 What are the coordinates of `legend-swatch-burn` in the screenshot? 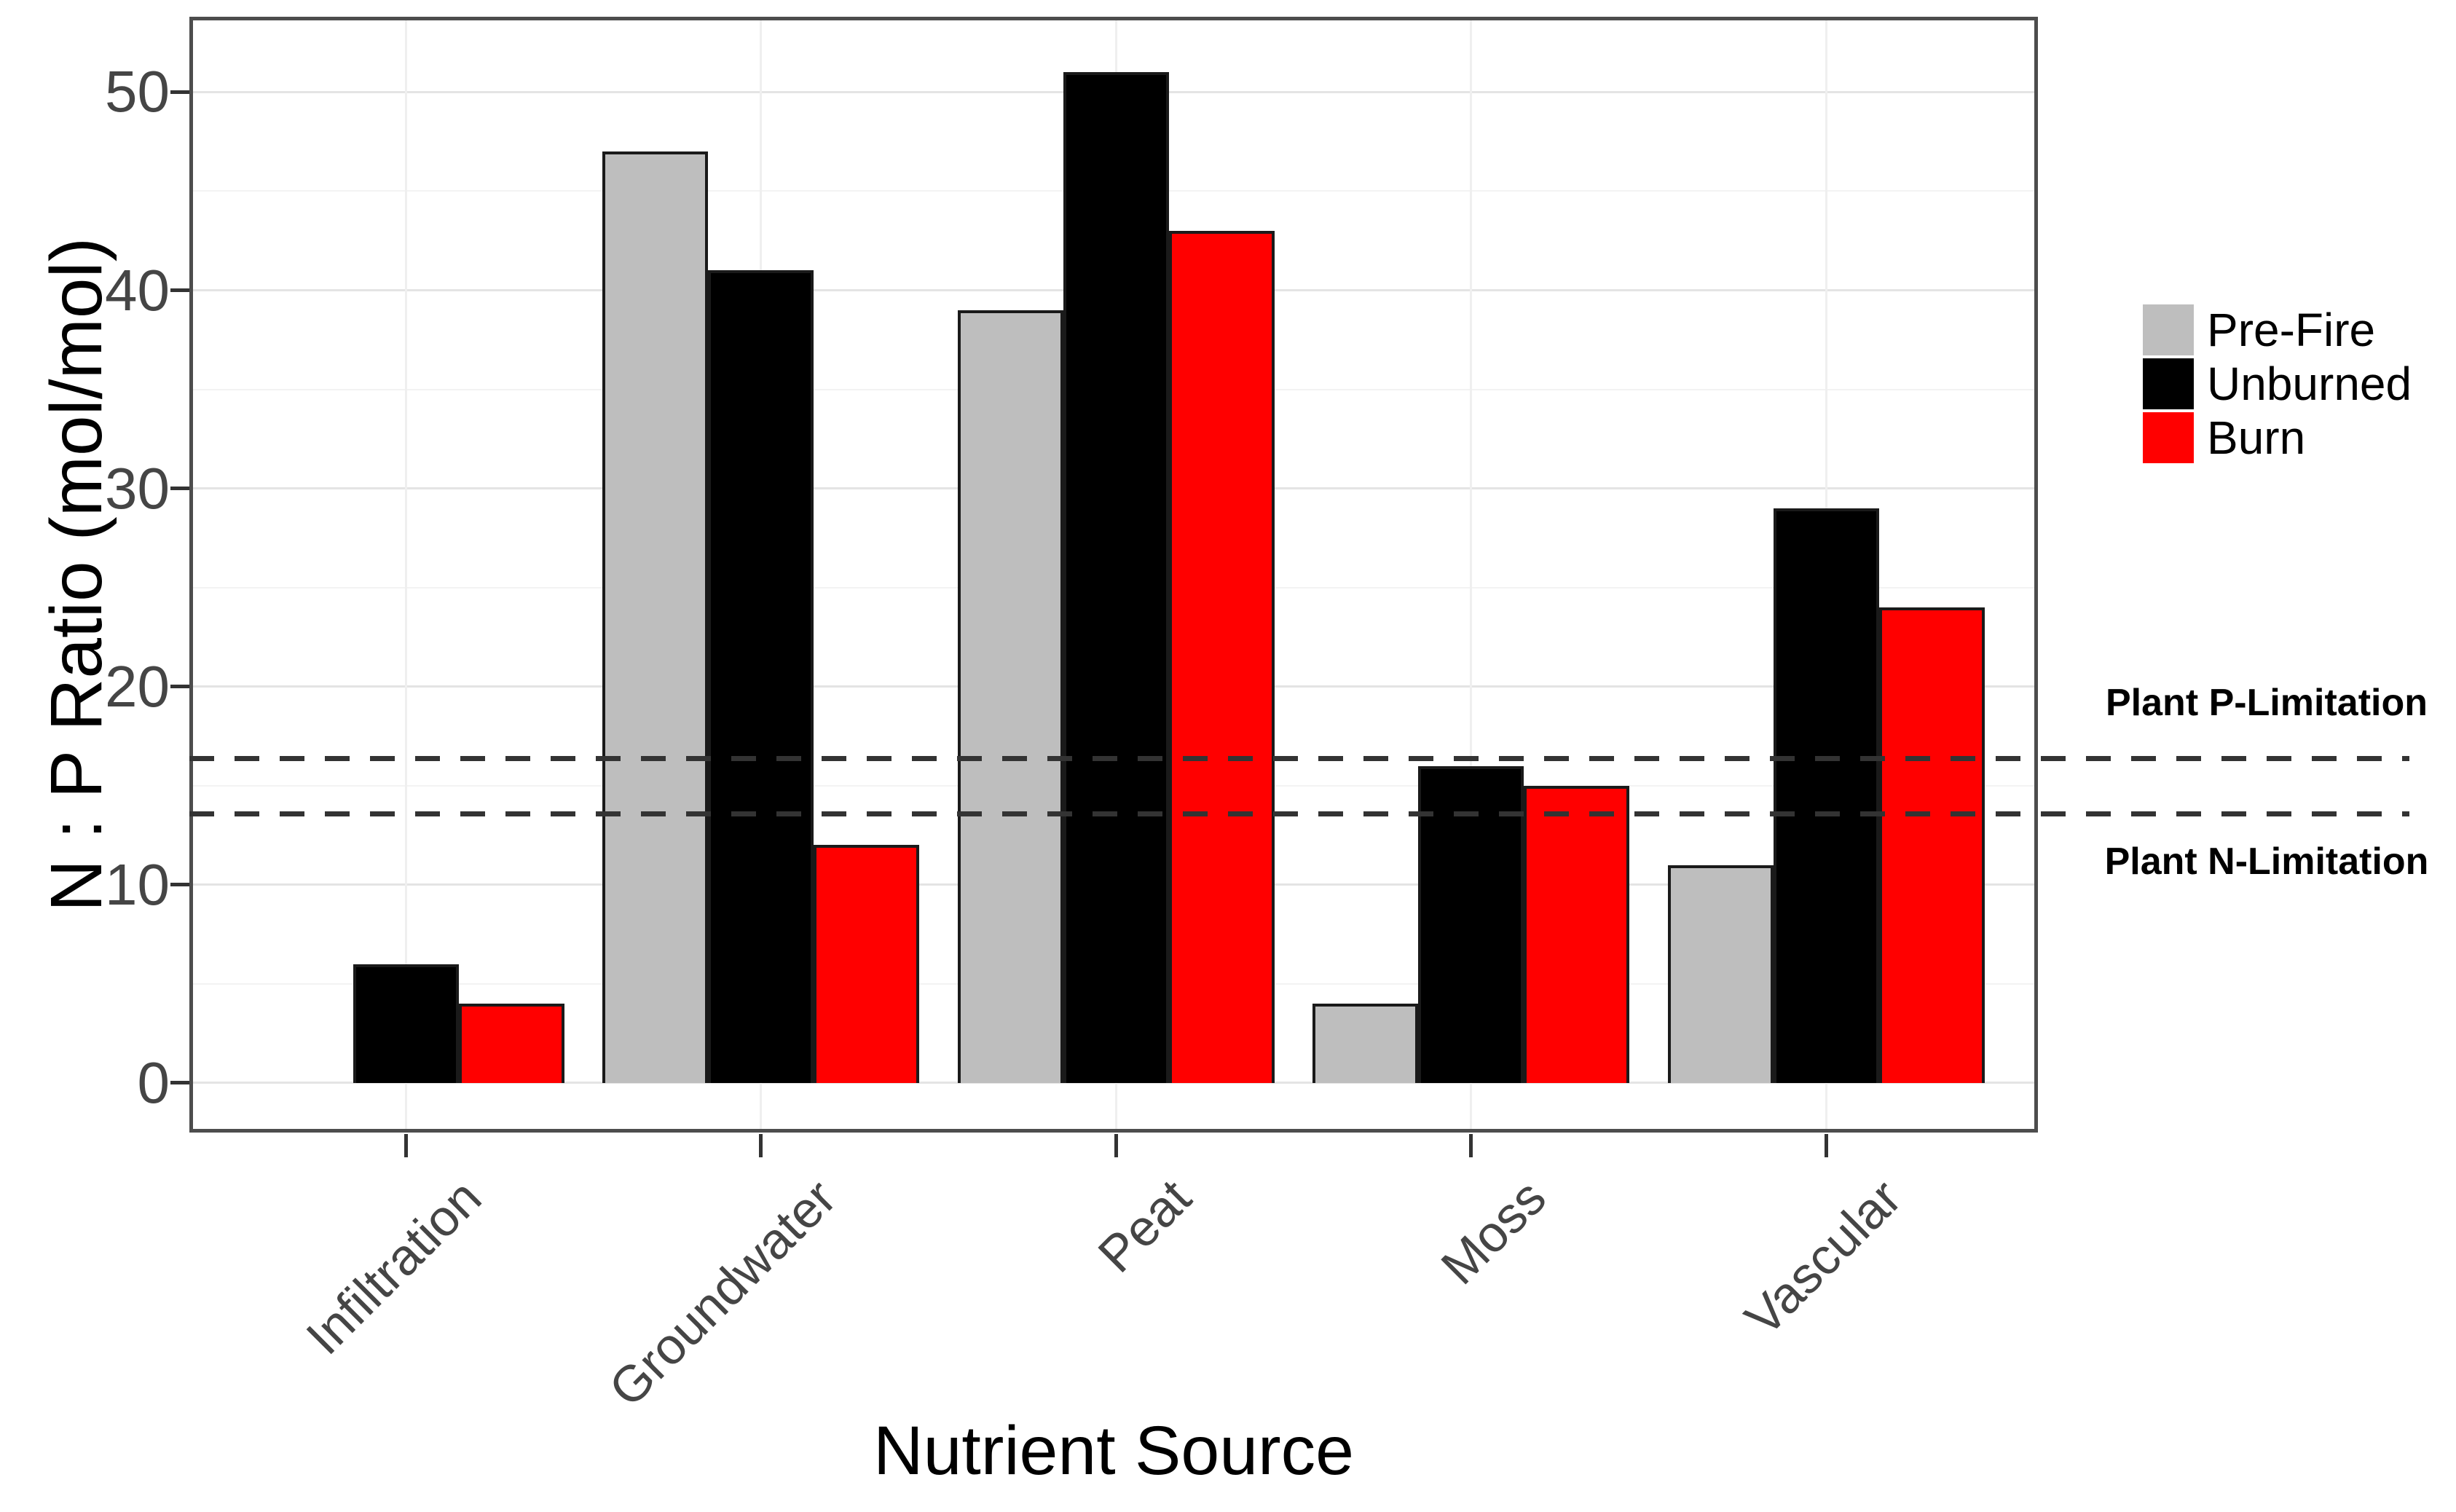 It's located at (2168, 437).